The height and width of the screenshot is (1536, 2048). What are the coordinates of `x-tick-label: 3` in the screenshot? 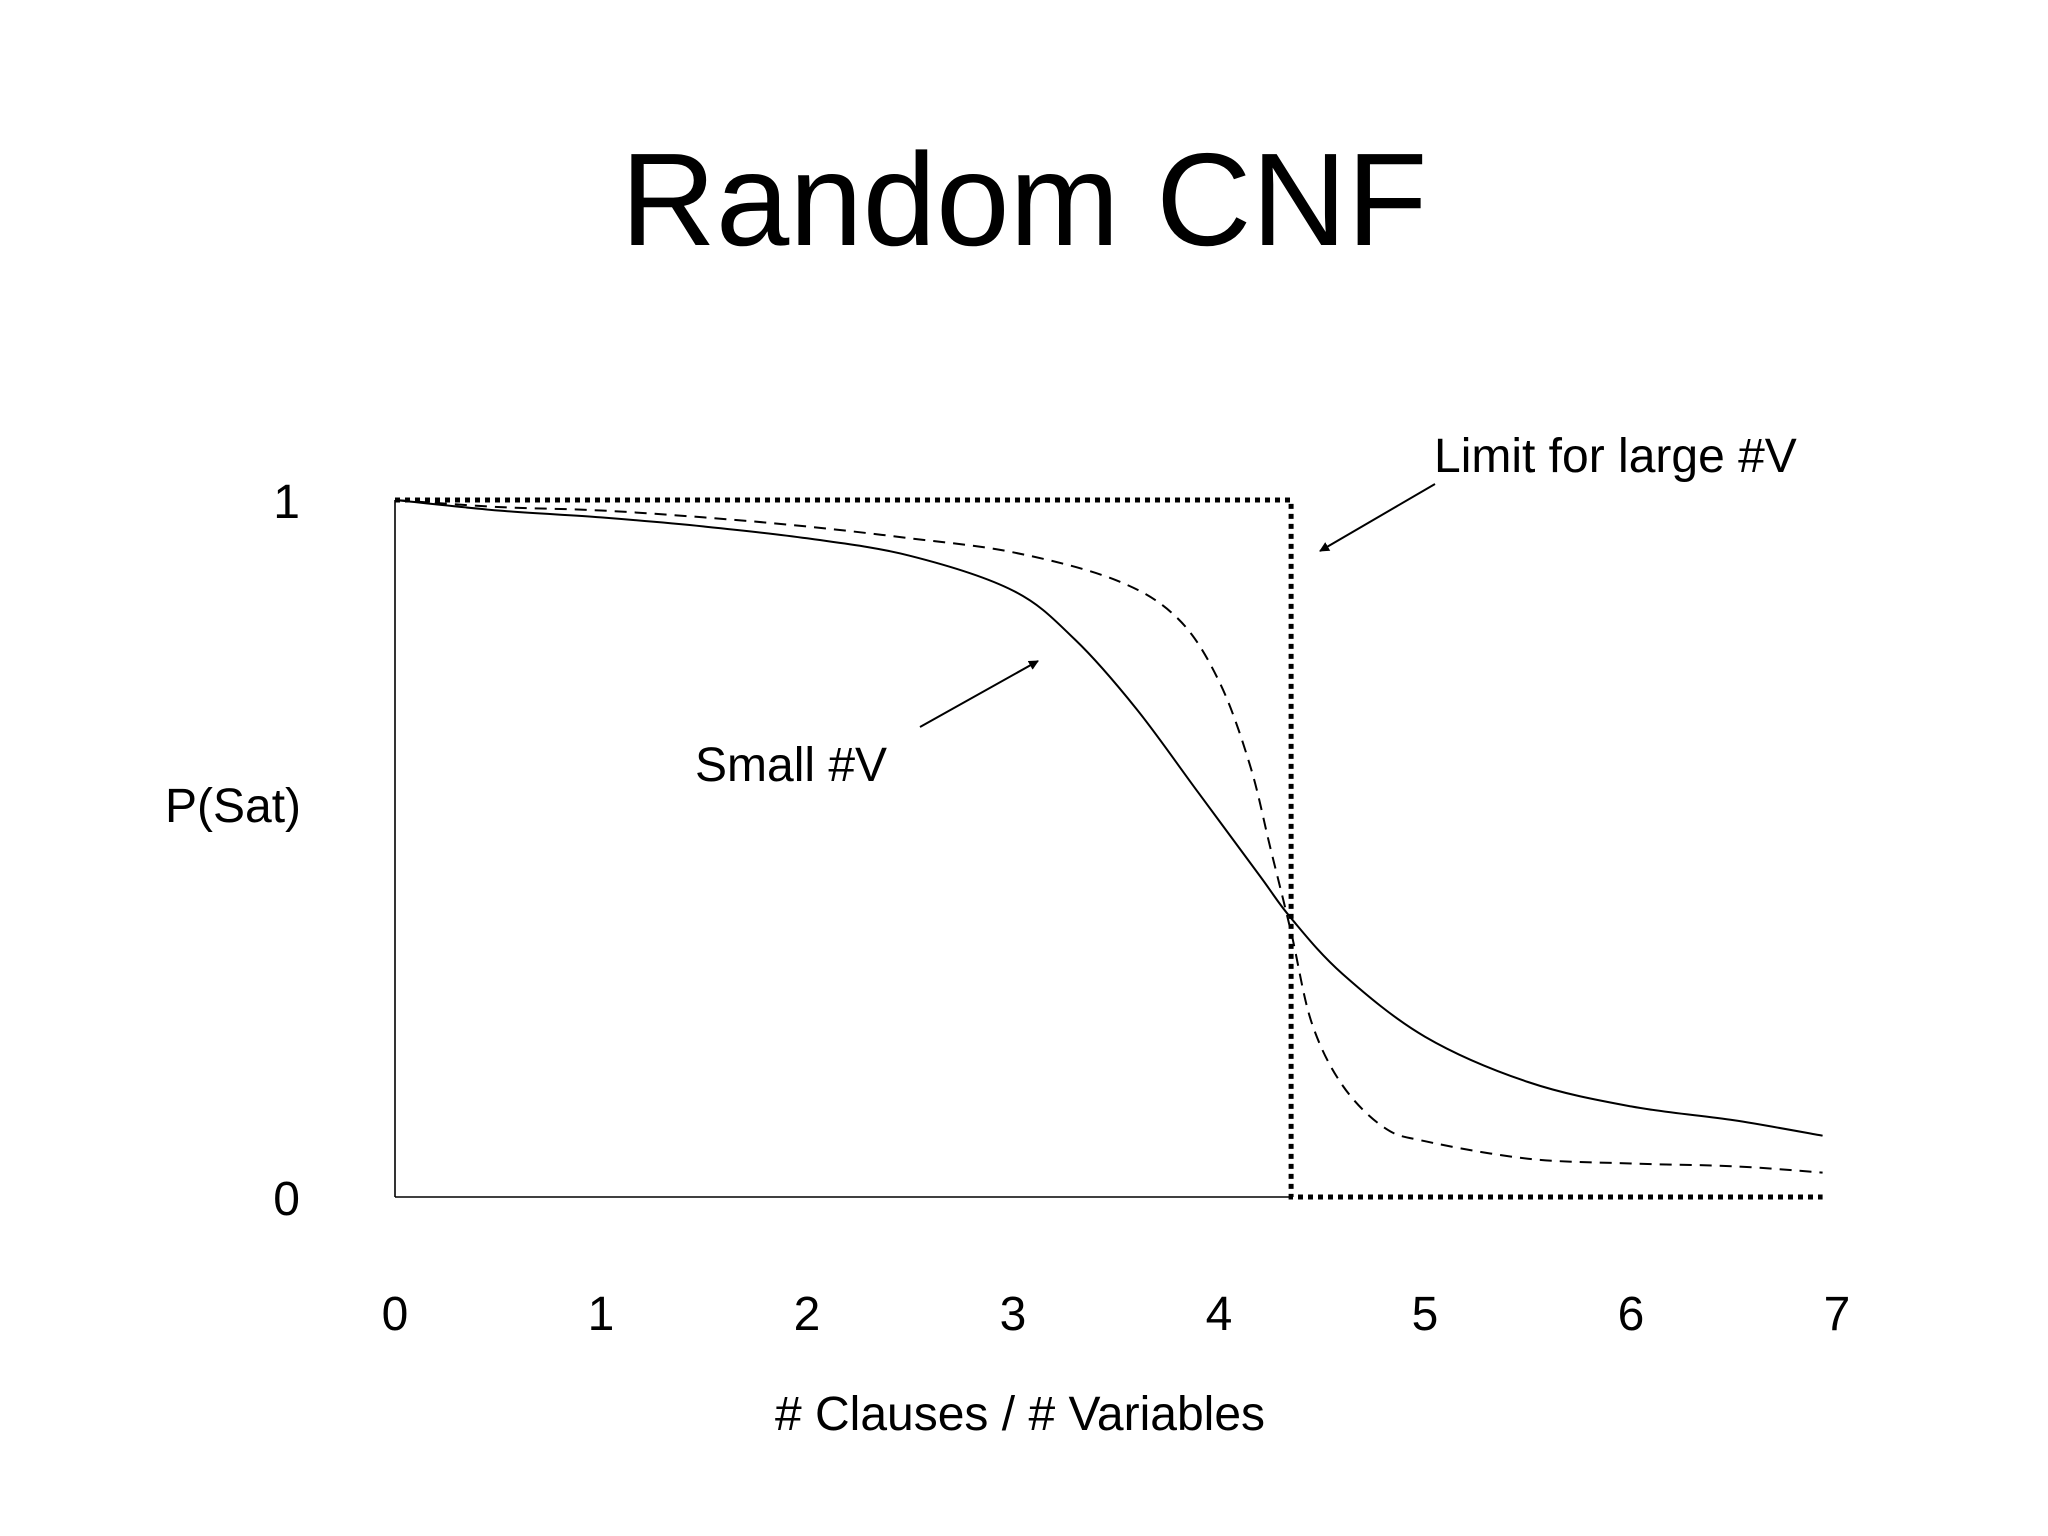 It's located at (1013, 1314).